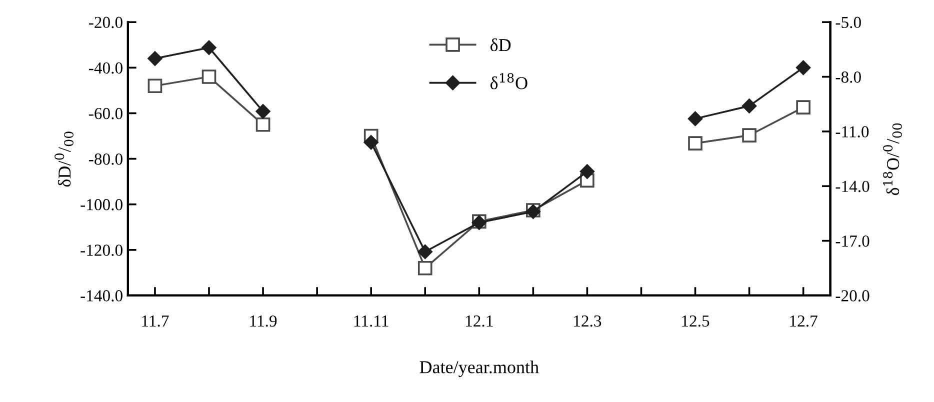 Image resolution: width=934 pixels, height=402 pixels. I want to click on x-axis-title: Date/year.month, so click(479, 369).